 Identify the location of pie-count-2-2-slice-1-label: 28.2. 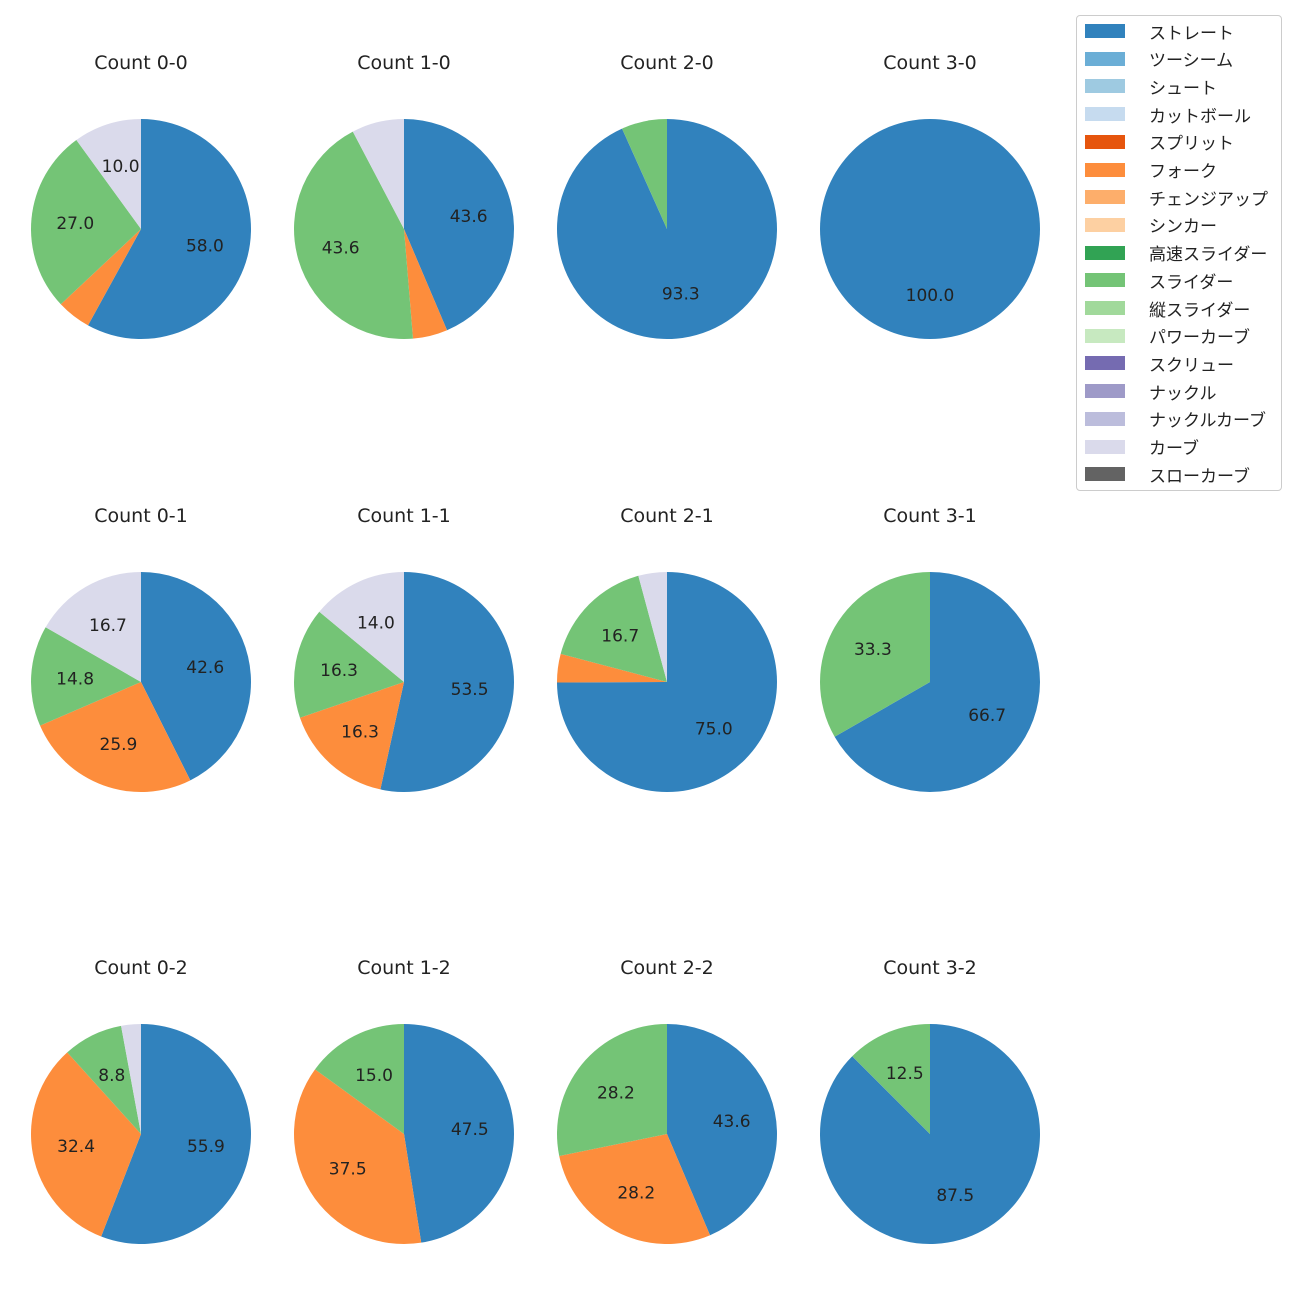
(636, 1193).